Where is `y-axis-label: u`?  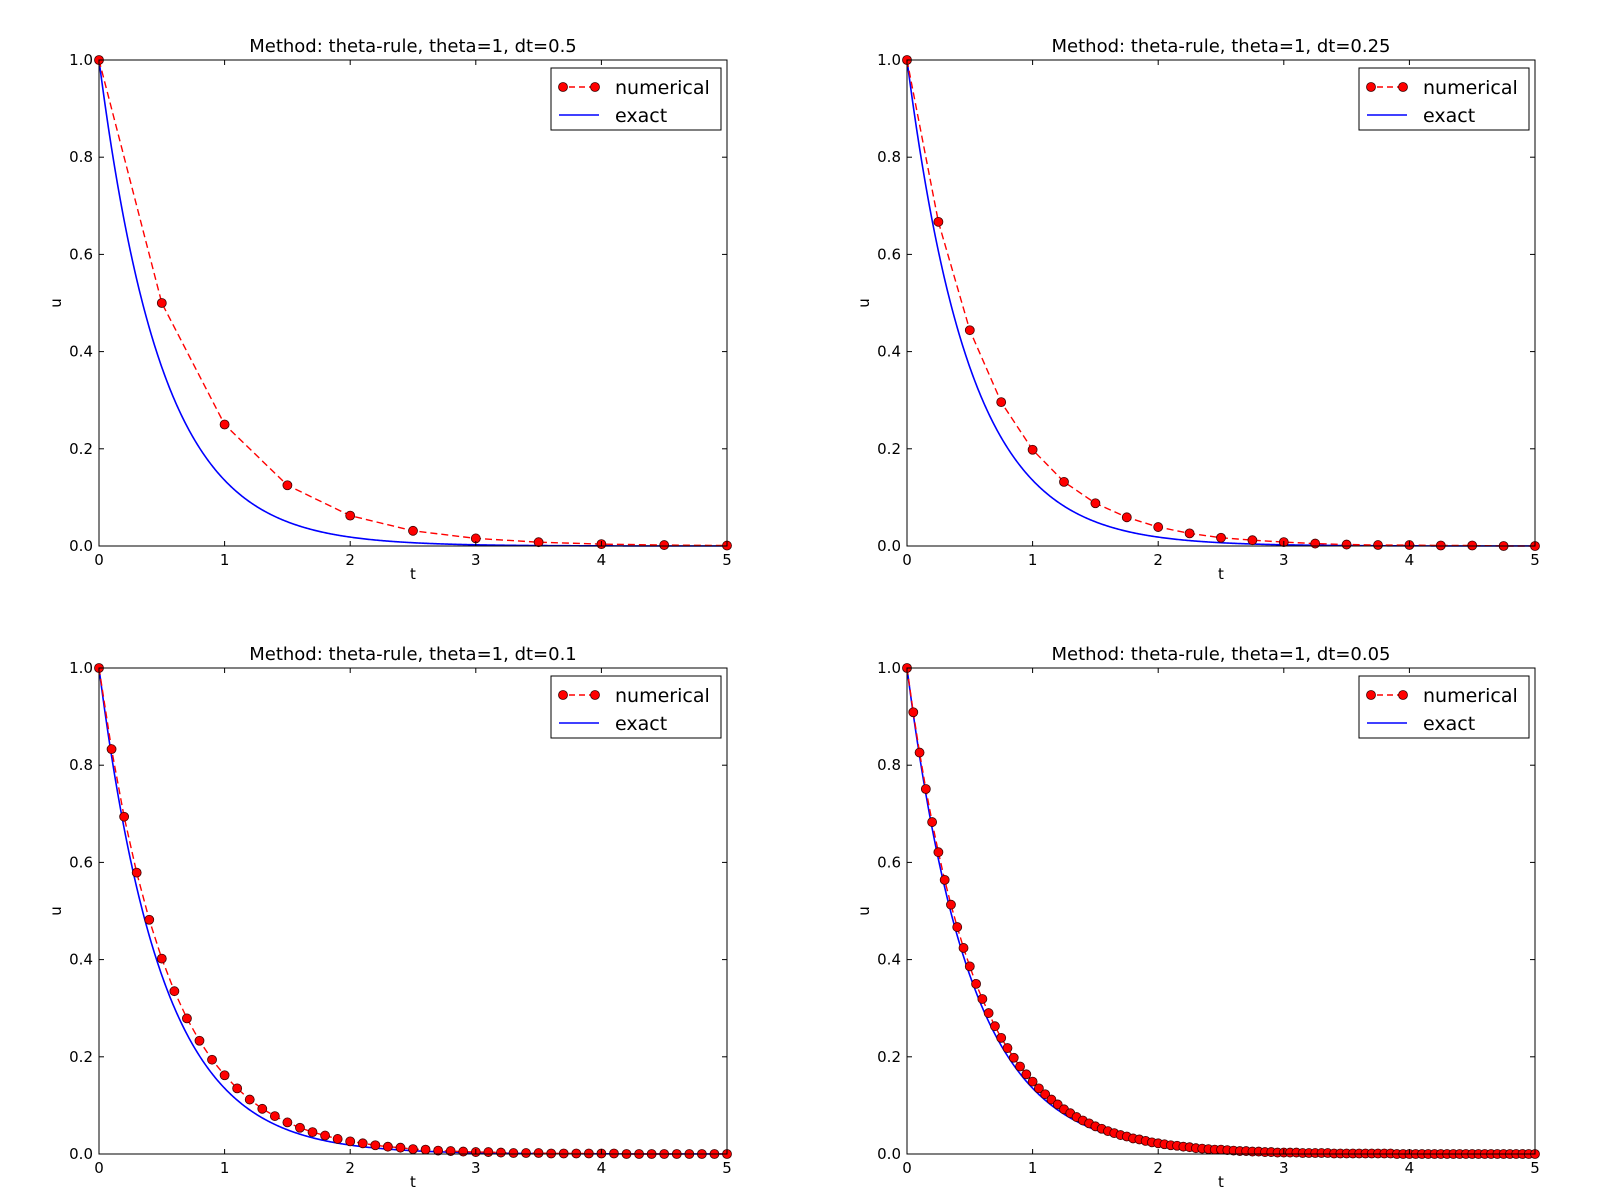 y-axis-label: u is located at coordinates (56, 911).